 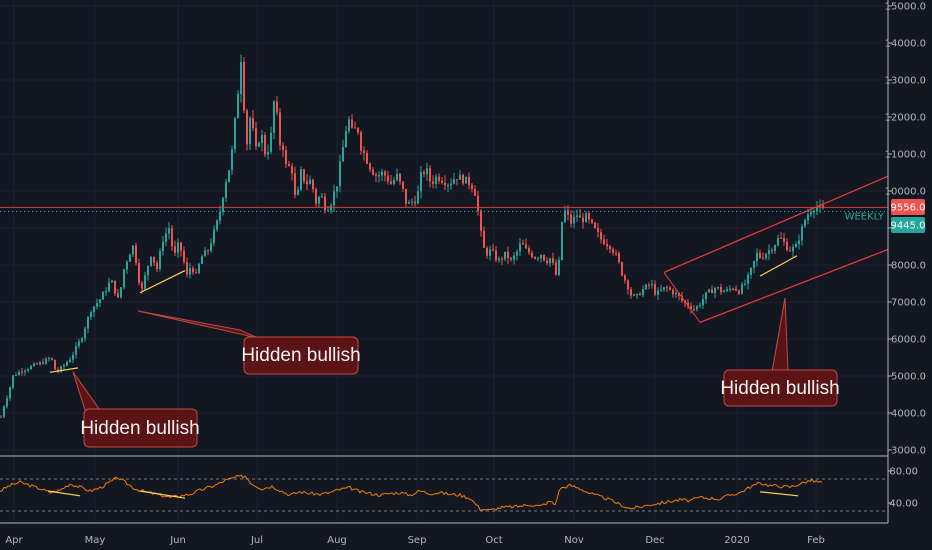 I want to click on time-axis: Apr May Jun Jul Aug Sep Oct Nov Dec 2020 Feb, so click(x=415, y=540).